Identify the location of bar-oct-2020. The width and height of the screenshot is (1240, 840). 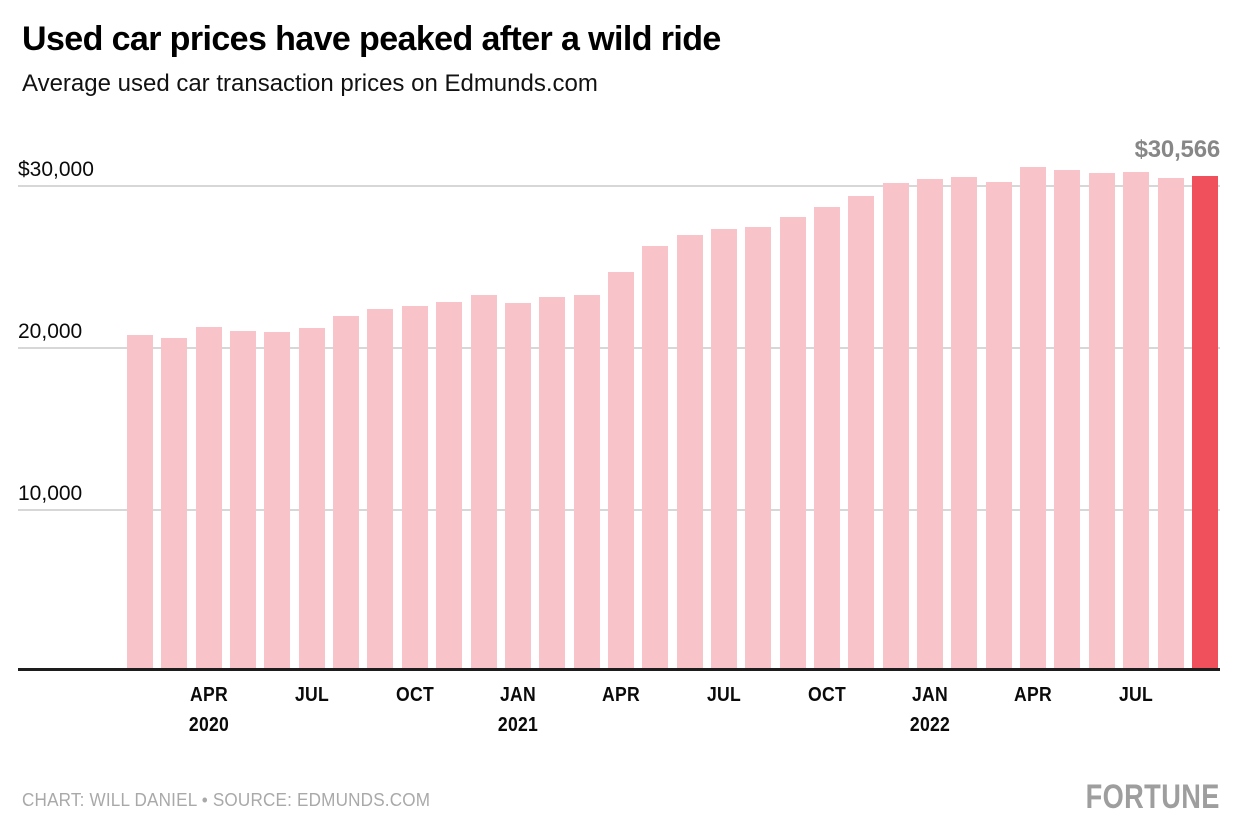
(415, 488).